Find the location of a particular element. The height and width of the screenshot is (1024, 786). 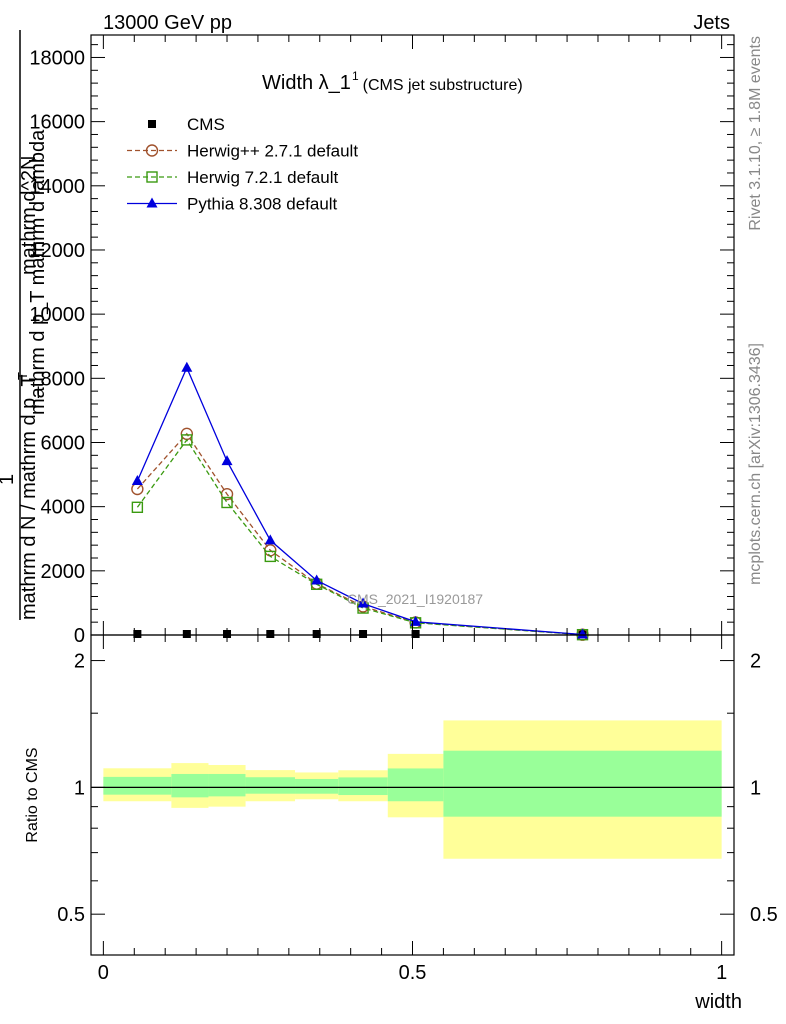

x-axis-label: width is located at coordinates (718, 1002).